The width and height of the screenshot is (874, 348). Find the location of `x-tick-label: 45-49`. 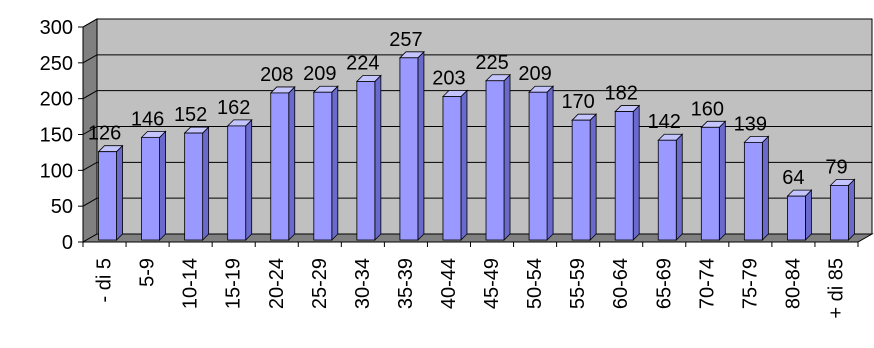

x-tick-label: 45-49 is located at coordinates (492, 283).